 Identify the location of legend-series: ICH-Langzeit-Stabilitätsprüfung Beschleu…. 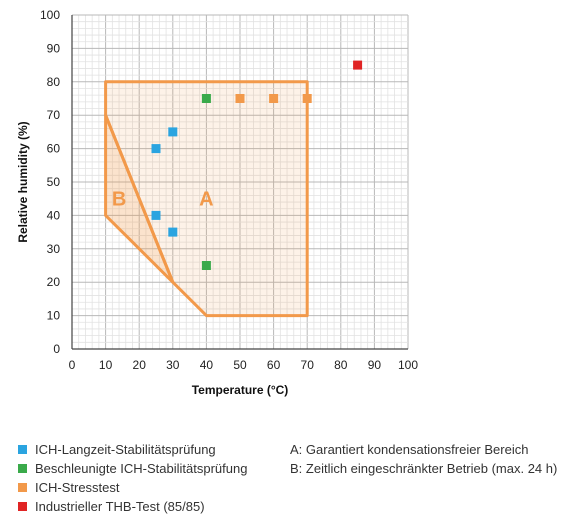
(132, 478).